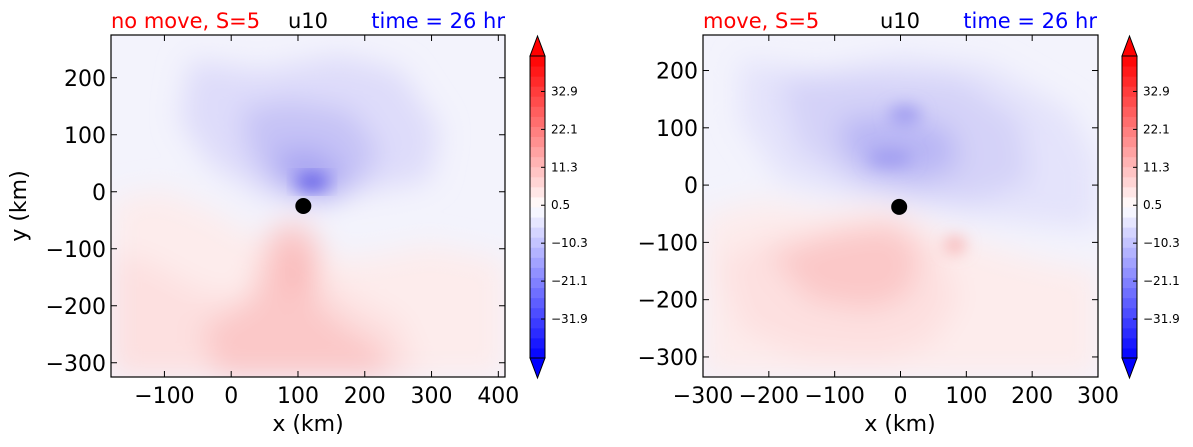 Image resolution: width=1193 pixels, height=447 pixels. What do you see at coordinates (703, 396) in the screenshot?
I see `panel-2-xtick-label: −300` at bounding box center [703, 396].